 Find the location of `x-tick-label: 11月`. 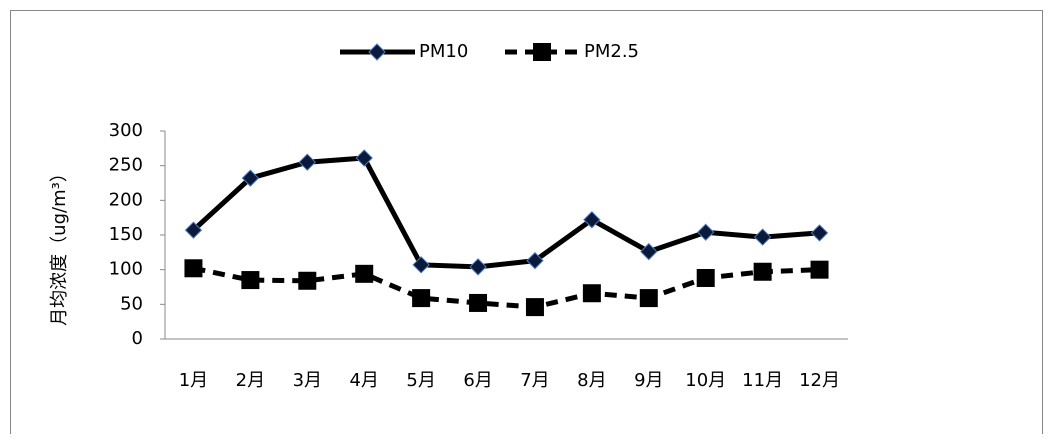

x-tick-label: 11月 is located at coordinates (762, 380).